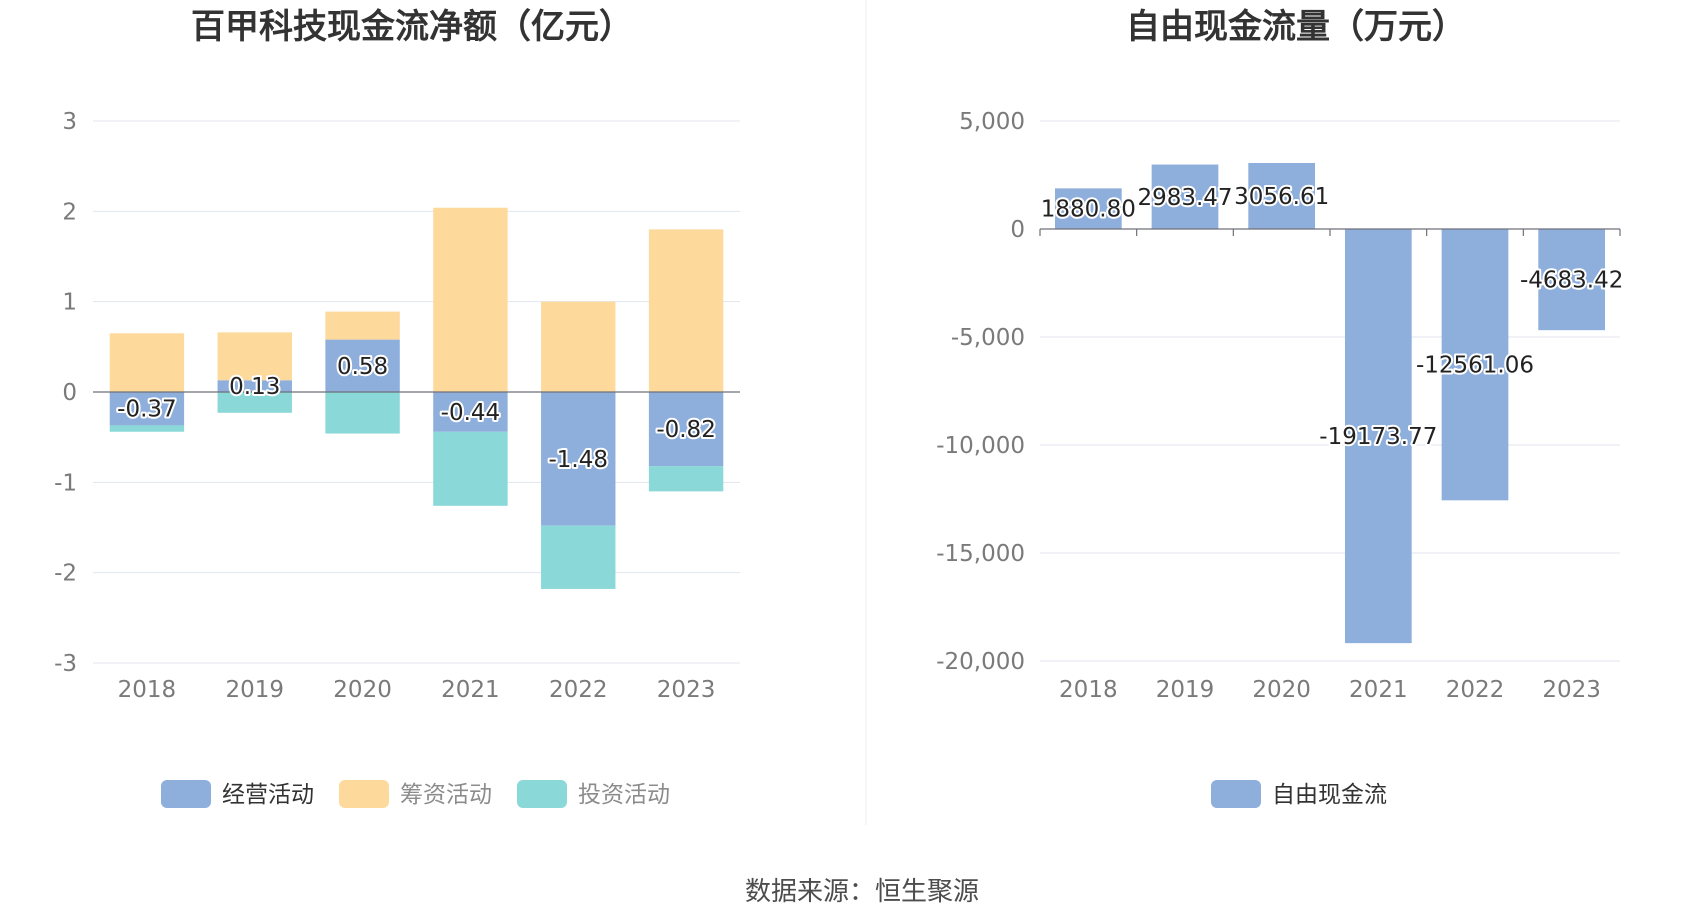 This screenshot has height=918, width=1700. Describe the element at coordinates (69, 212) in the screenshot. I see `y-tick-label: 2` at that location.